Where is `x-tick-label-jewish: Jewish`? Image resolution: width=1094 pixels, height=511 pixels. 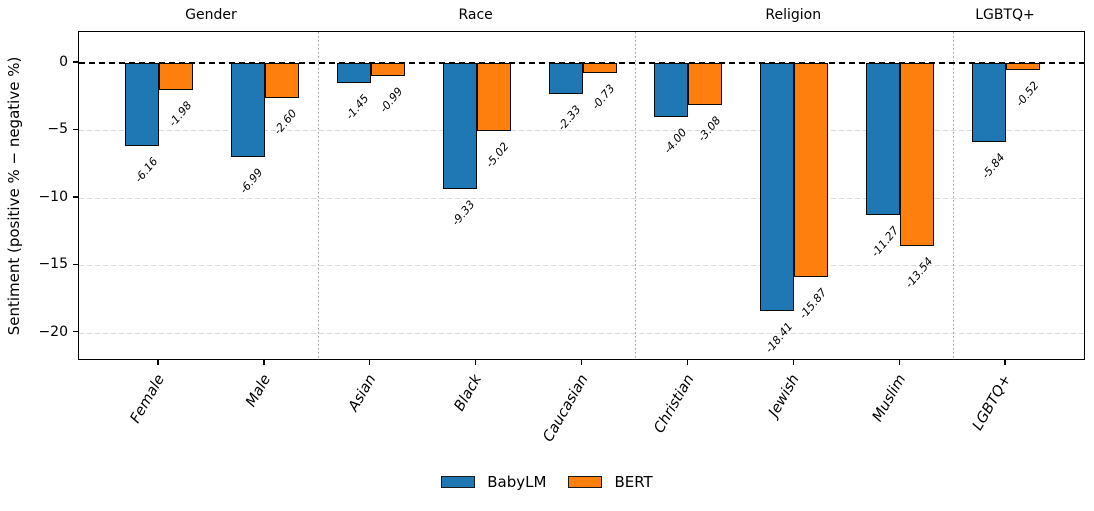
x-tick-label-jewish: Jewish is located at coordinates (785, 396).